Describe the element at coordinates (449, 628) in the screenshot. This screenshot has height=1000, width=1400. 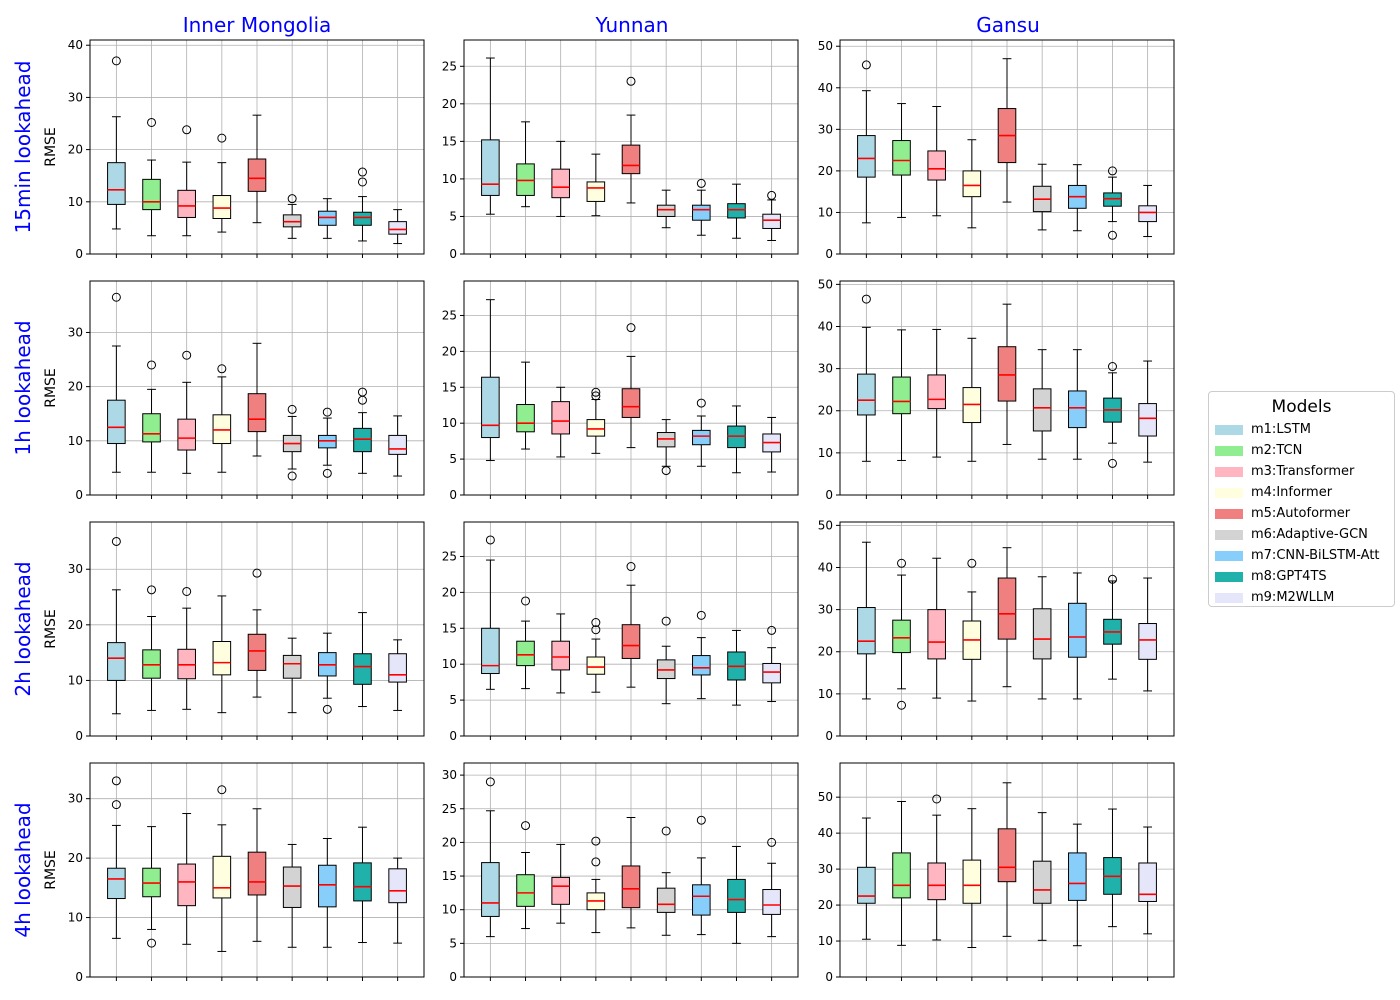
I see `y-tick-label: 15` at that location.